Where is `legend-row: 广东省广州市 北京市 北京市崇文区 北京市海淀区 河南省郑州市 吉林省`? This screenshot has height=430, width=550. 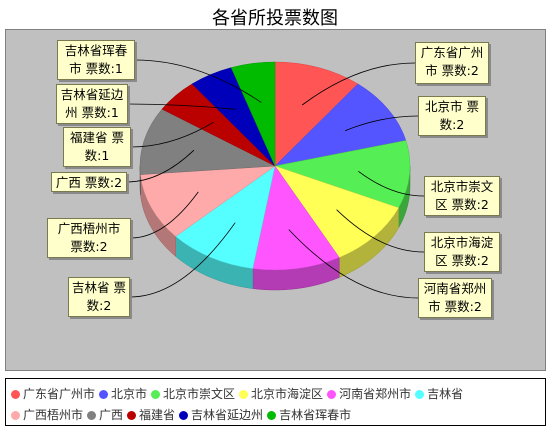
legend-row: 广东省广州市 北京市 北京市崇文区 北京市海淀区 河南省郑州市 吉林省 is located at coordinates (239, 393).